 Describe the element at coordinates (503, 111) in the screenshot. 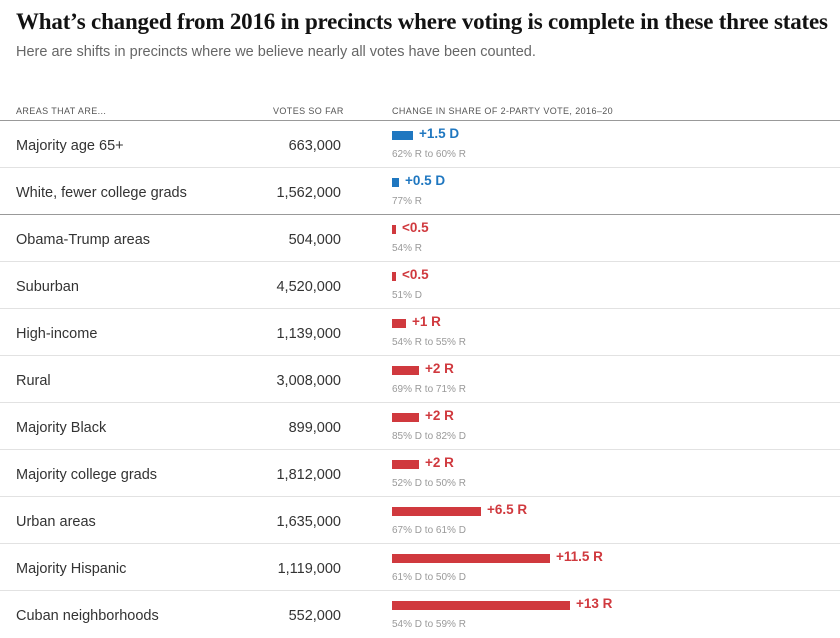

I see `header-change: CHANGE IN SHARE OF 2-PARTY VOTE, 2016–20` at that location.